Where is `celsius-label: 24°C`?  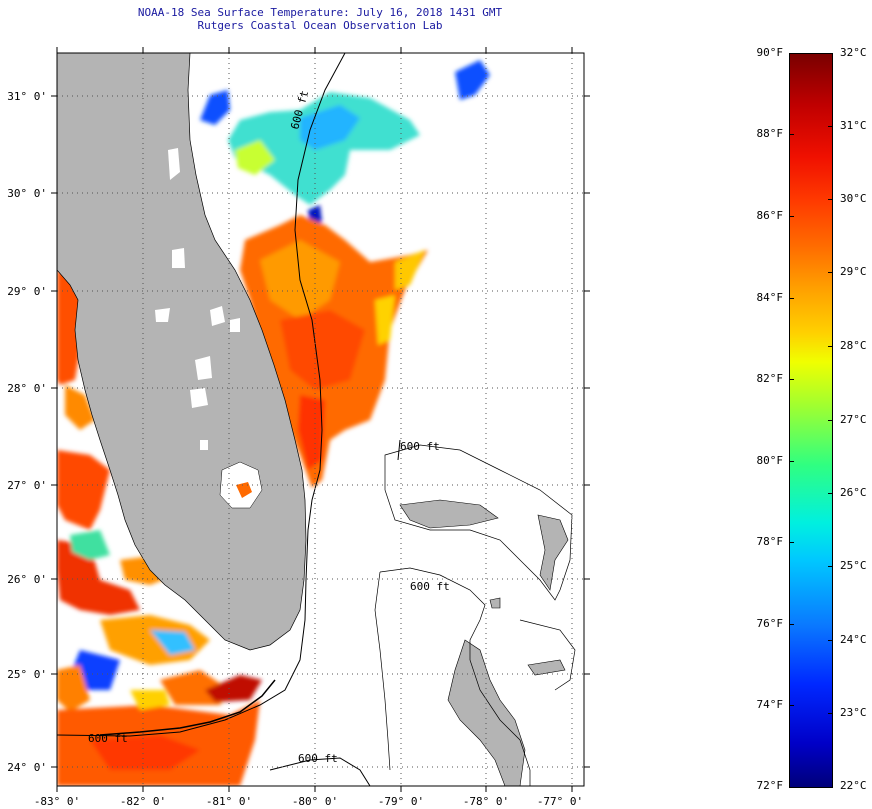 celsius-label: 24°C is located at coordinates (853, 639).